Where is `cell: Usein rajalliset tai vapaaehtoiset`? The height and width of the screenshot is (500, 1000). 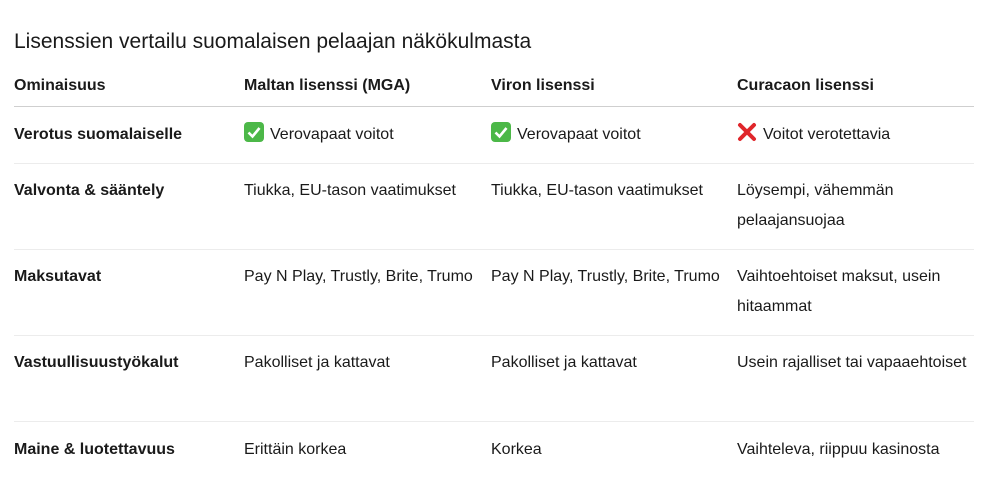
cell: Usein rajalliset tai vapaaehtoiset is located at coordinates (852, 362).